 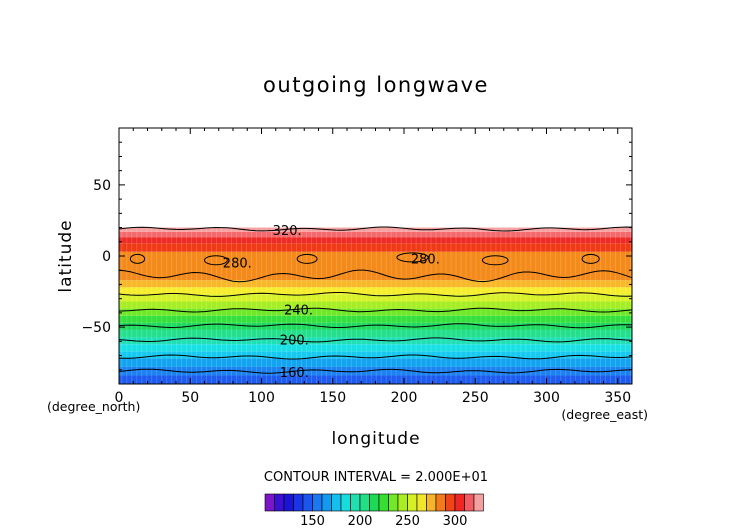 I want to click on colorbar: 150 200 250 300, so click(x=374, y=511).